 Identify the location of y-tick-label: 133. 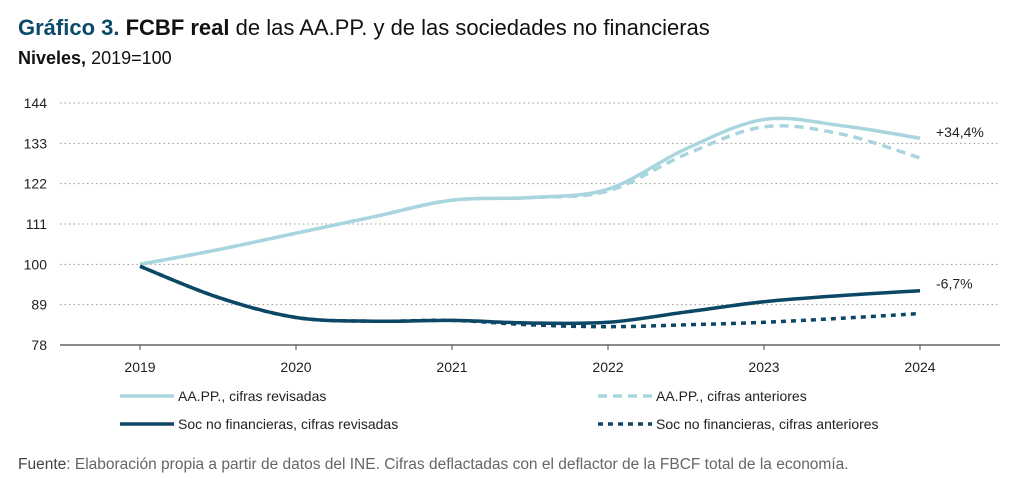
(36, 143).